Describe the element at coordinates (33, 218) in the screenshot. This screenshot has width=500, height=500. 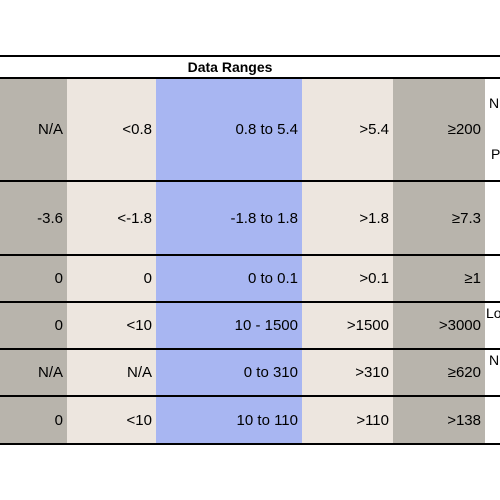
I see `table-cell: -3.6` at that location.